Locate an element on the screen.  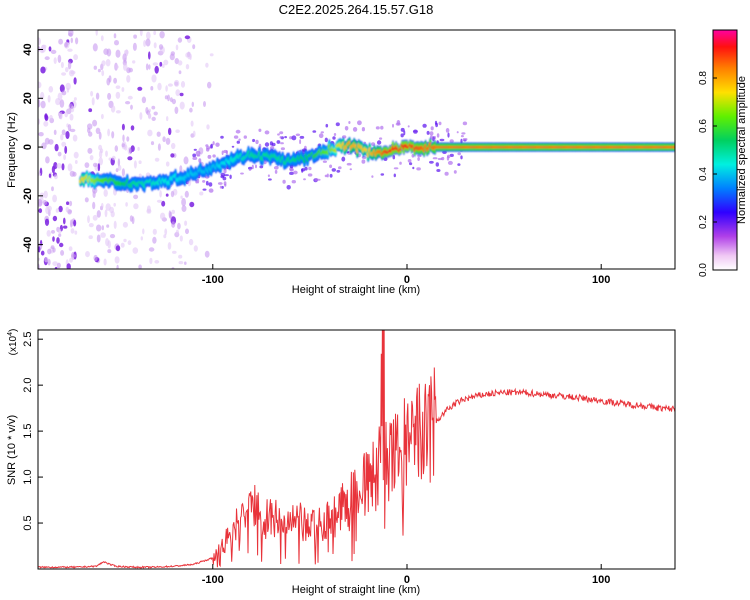
top-y-tick-label: 20 is located at coordinates (28, 98).